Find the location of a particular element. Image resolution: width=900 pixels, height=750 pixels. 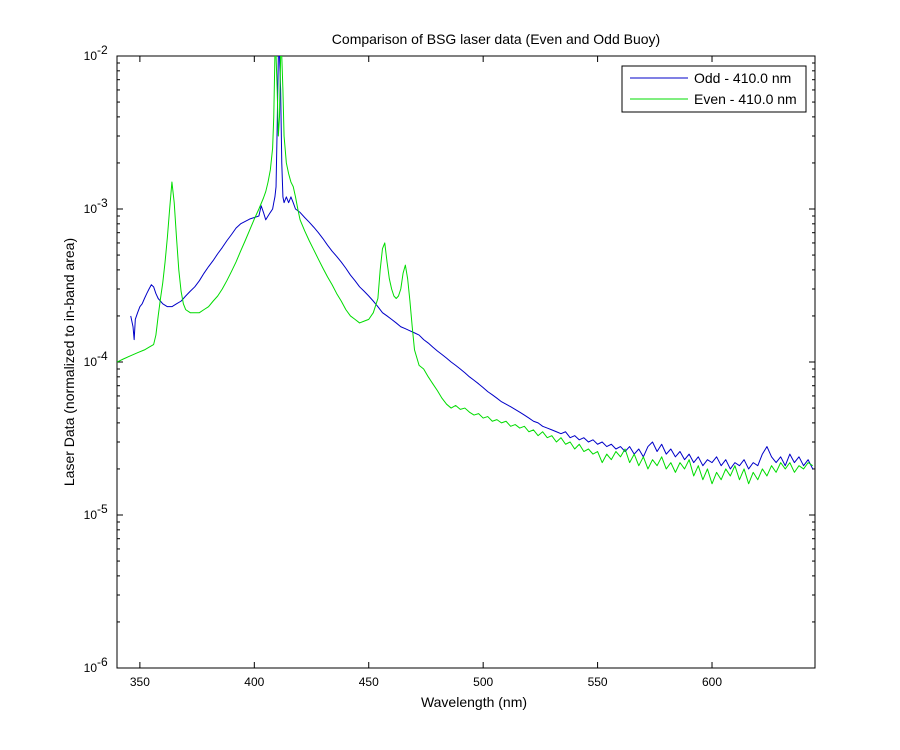

y-tick-exponent: -3 is located at coordinates (102, 203).